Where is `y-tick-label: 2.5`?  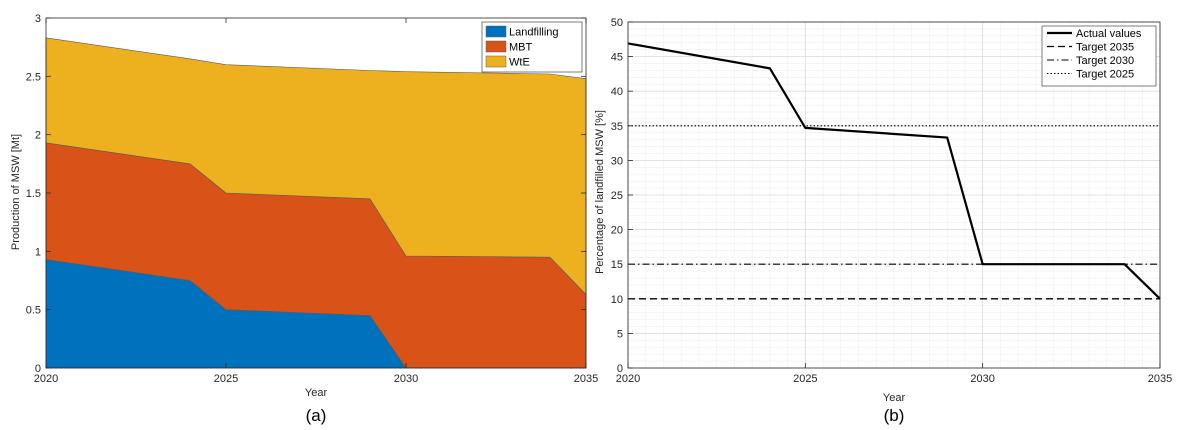
y-tick-label: 2.5 is located at coordinates (33, 77).